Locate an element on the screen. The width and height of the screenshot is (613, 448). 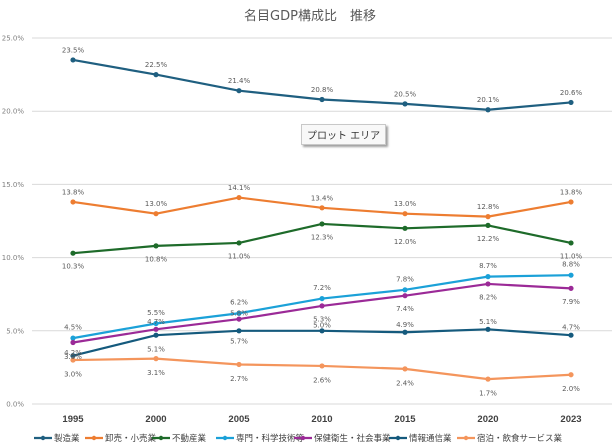
data-label: 20.8% is located at coordinates (322, 90).